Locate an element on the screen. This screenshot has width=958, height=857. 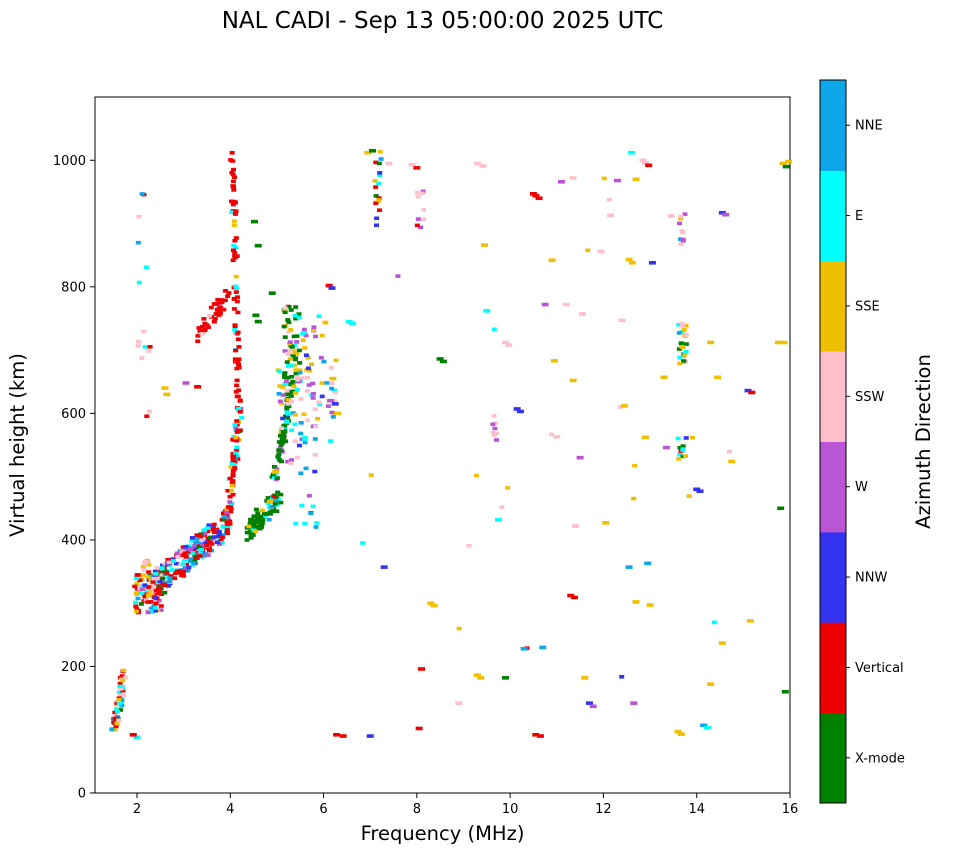
colorbar-label: SSE is located at coordinates (867, 306).